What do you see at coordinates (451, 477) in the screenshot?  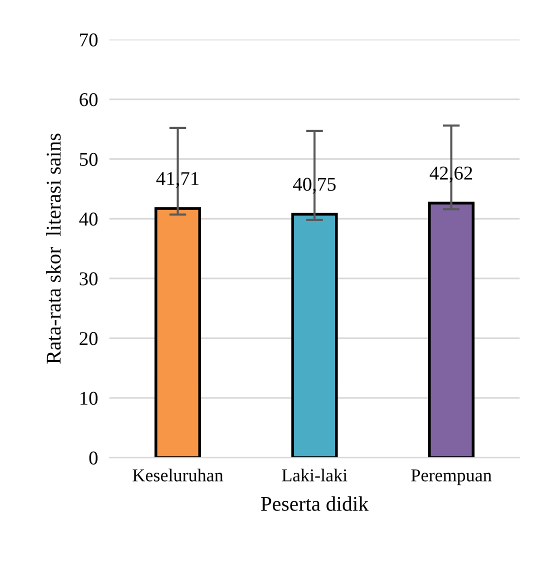 I see `x-tick-label: Perempuan` at bounding box center [451, 477].